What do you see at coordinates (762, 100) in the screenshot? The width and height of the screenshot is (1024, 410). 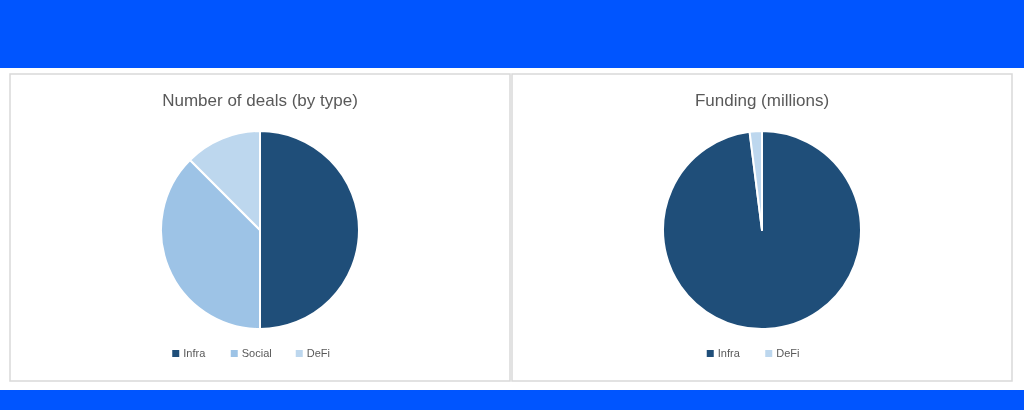 I see `chart-title: Funding (millions)` at bounding box center [762, 100].